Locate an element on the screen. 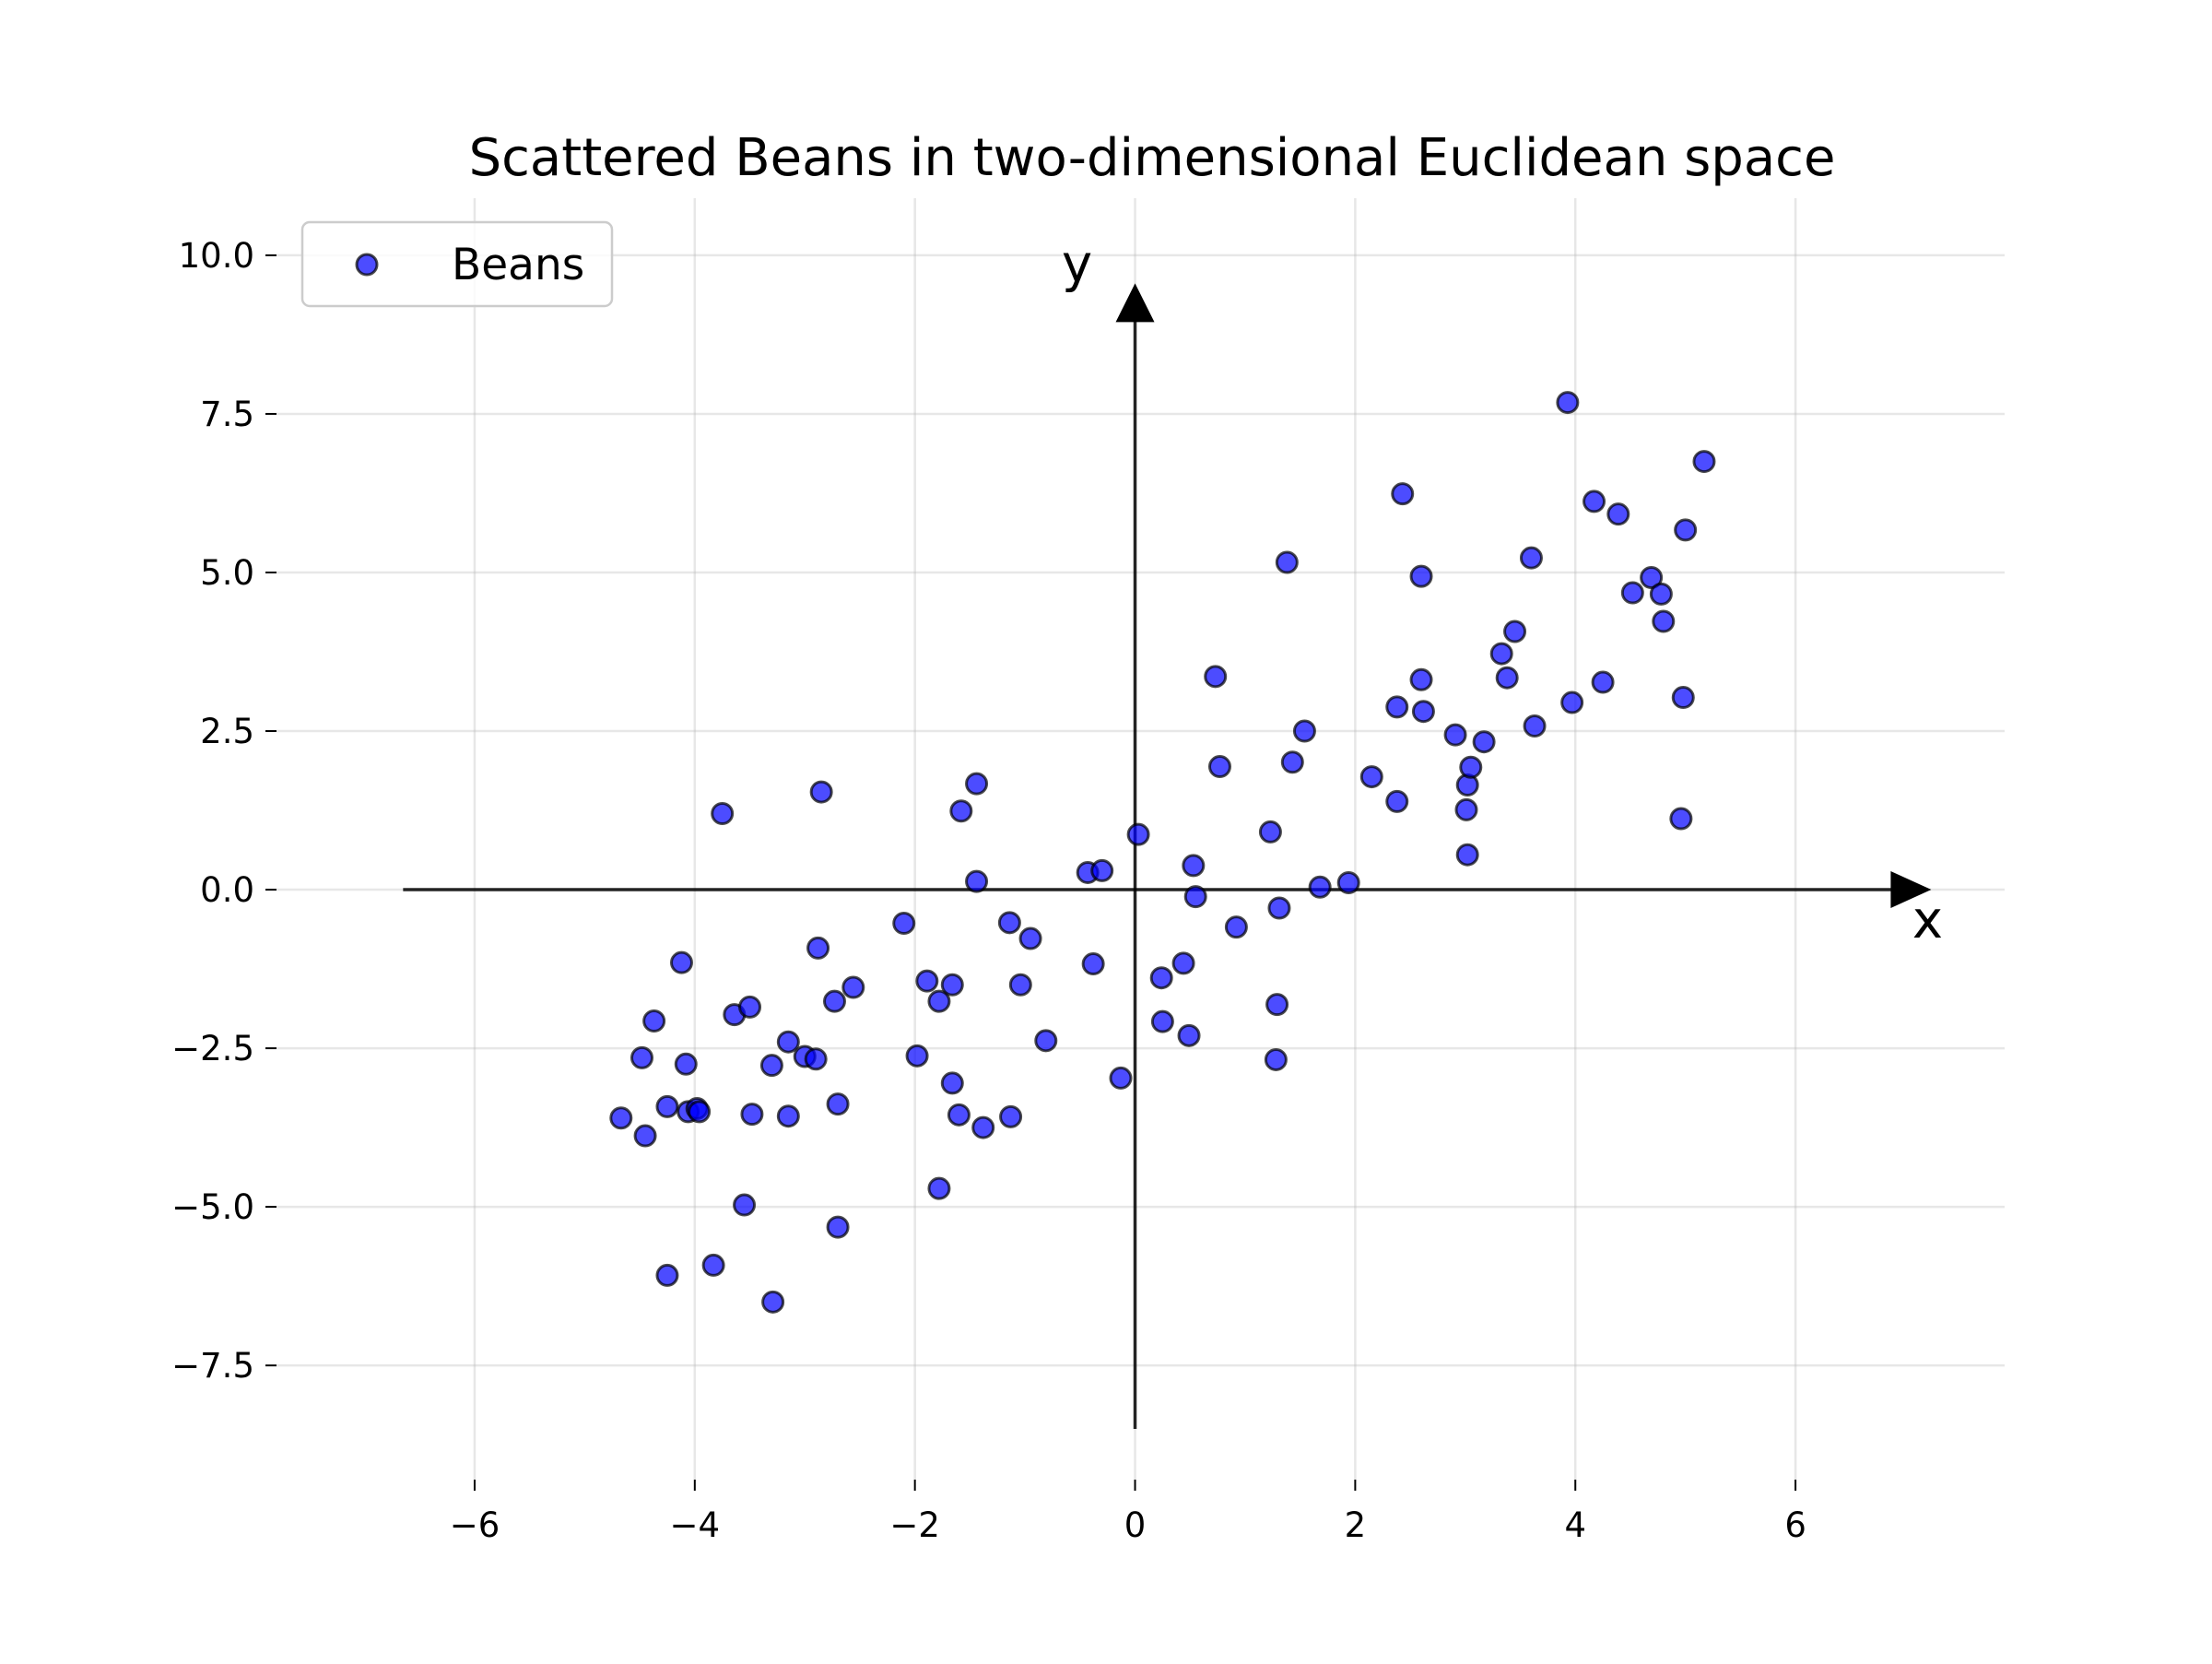 The height and width of the screenshot is (1664, 2212). legend: Beans is located at coordinates (457, 264).